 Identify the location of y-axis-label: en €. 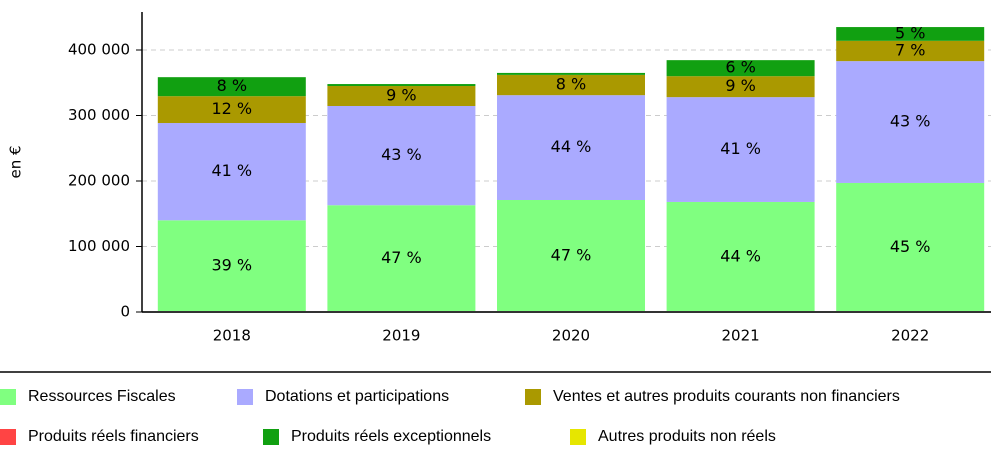
(16, 161).